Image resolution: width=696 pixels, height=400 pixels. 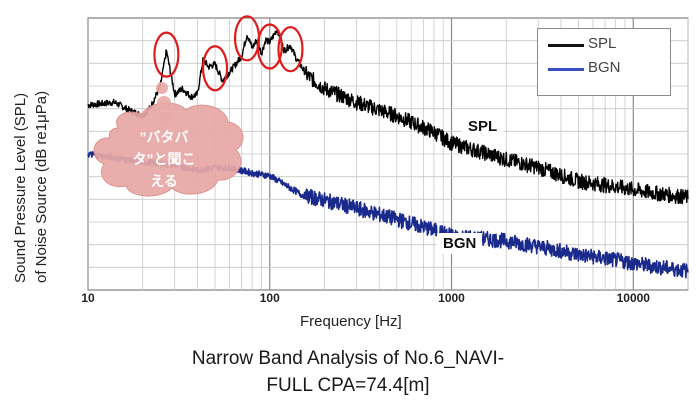 What do you see at coordinates (566, 69) in the screenshot?
I see `legend-swatch-bgn` at bounding box center [566, 69].